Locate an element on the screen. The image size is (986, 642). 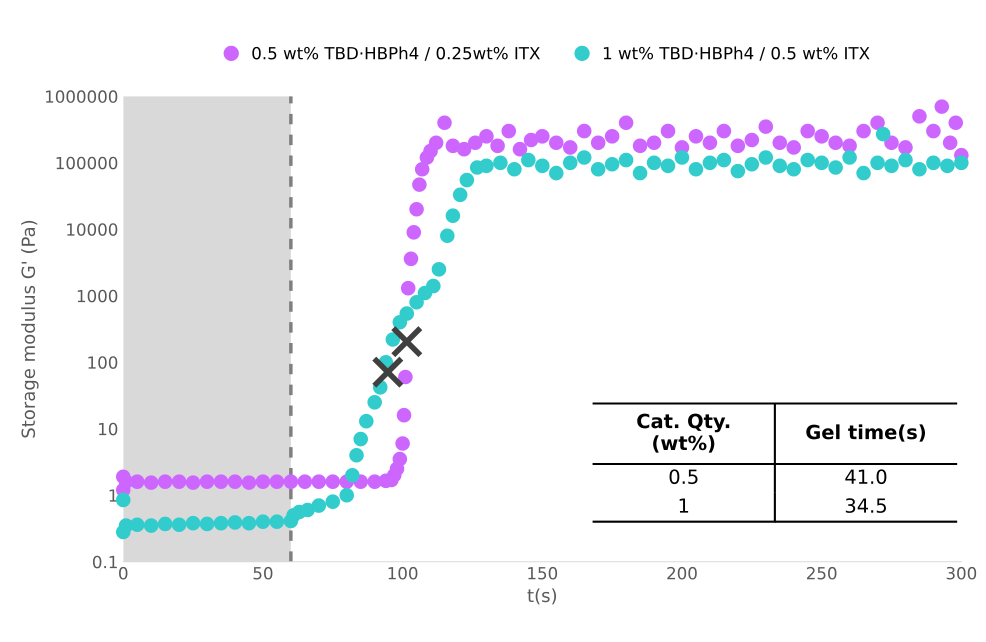
y-tick-label: 100 is located at coordinates (103, 362).